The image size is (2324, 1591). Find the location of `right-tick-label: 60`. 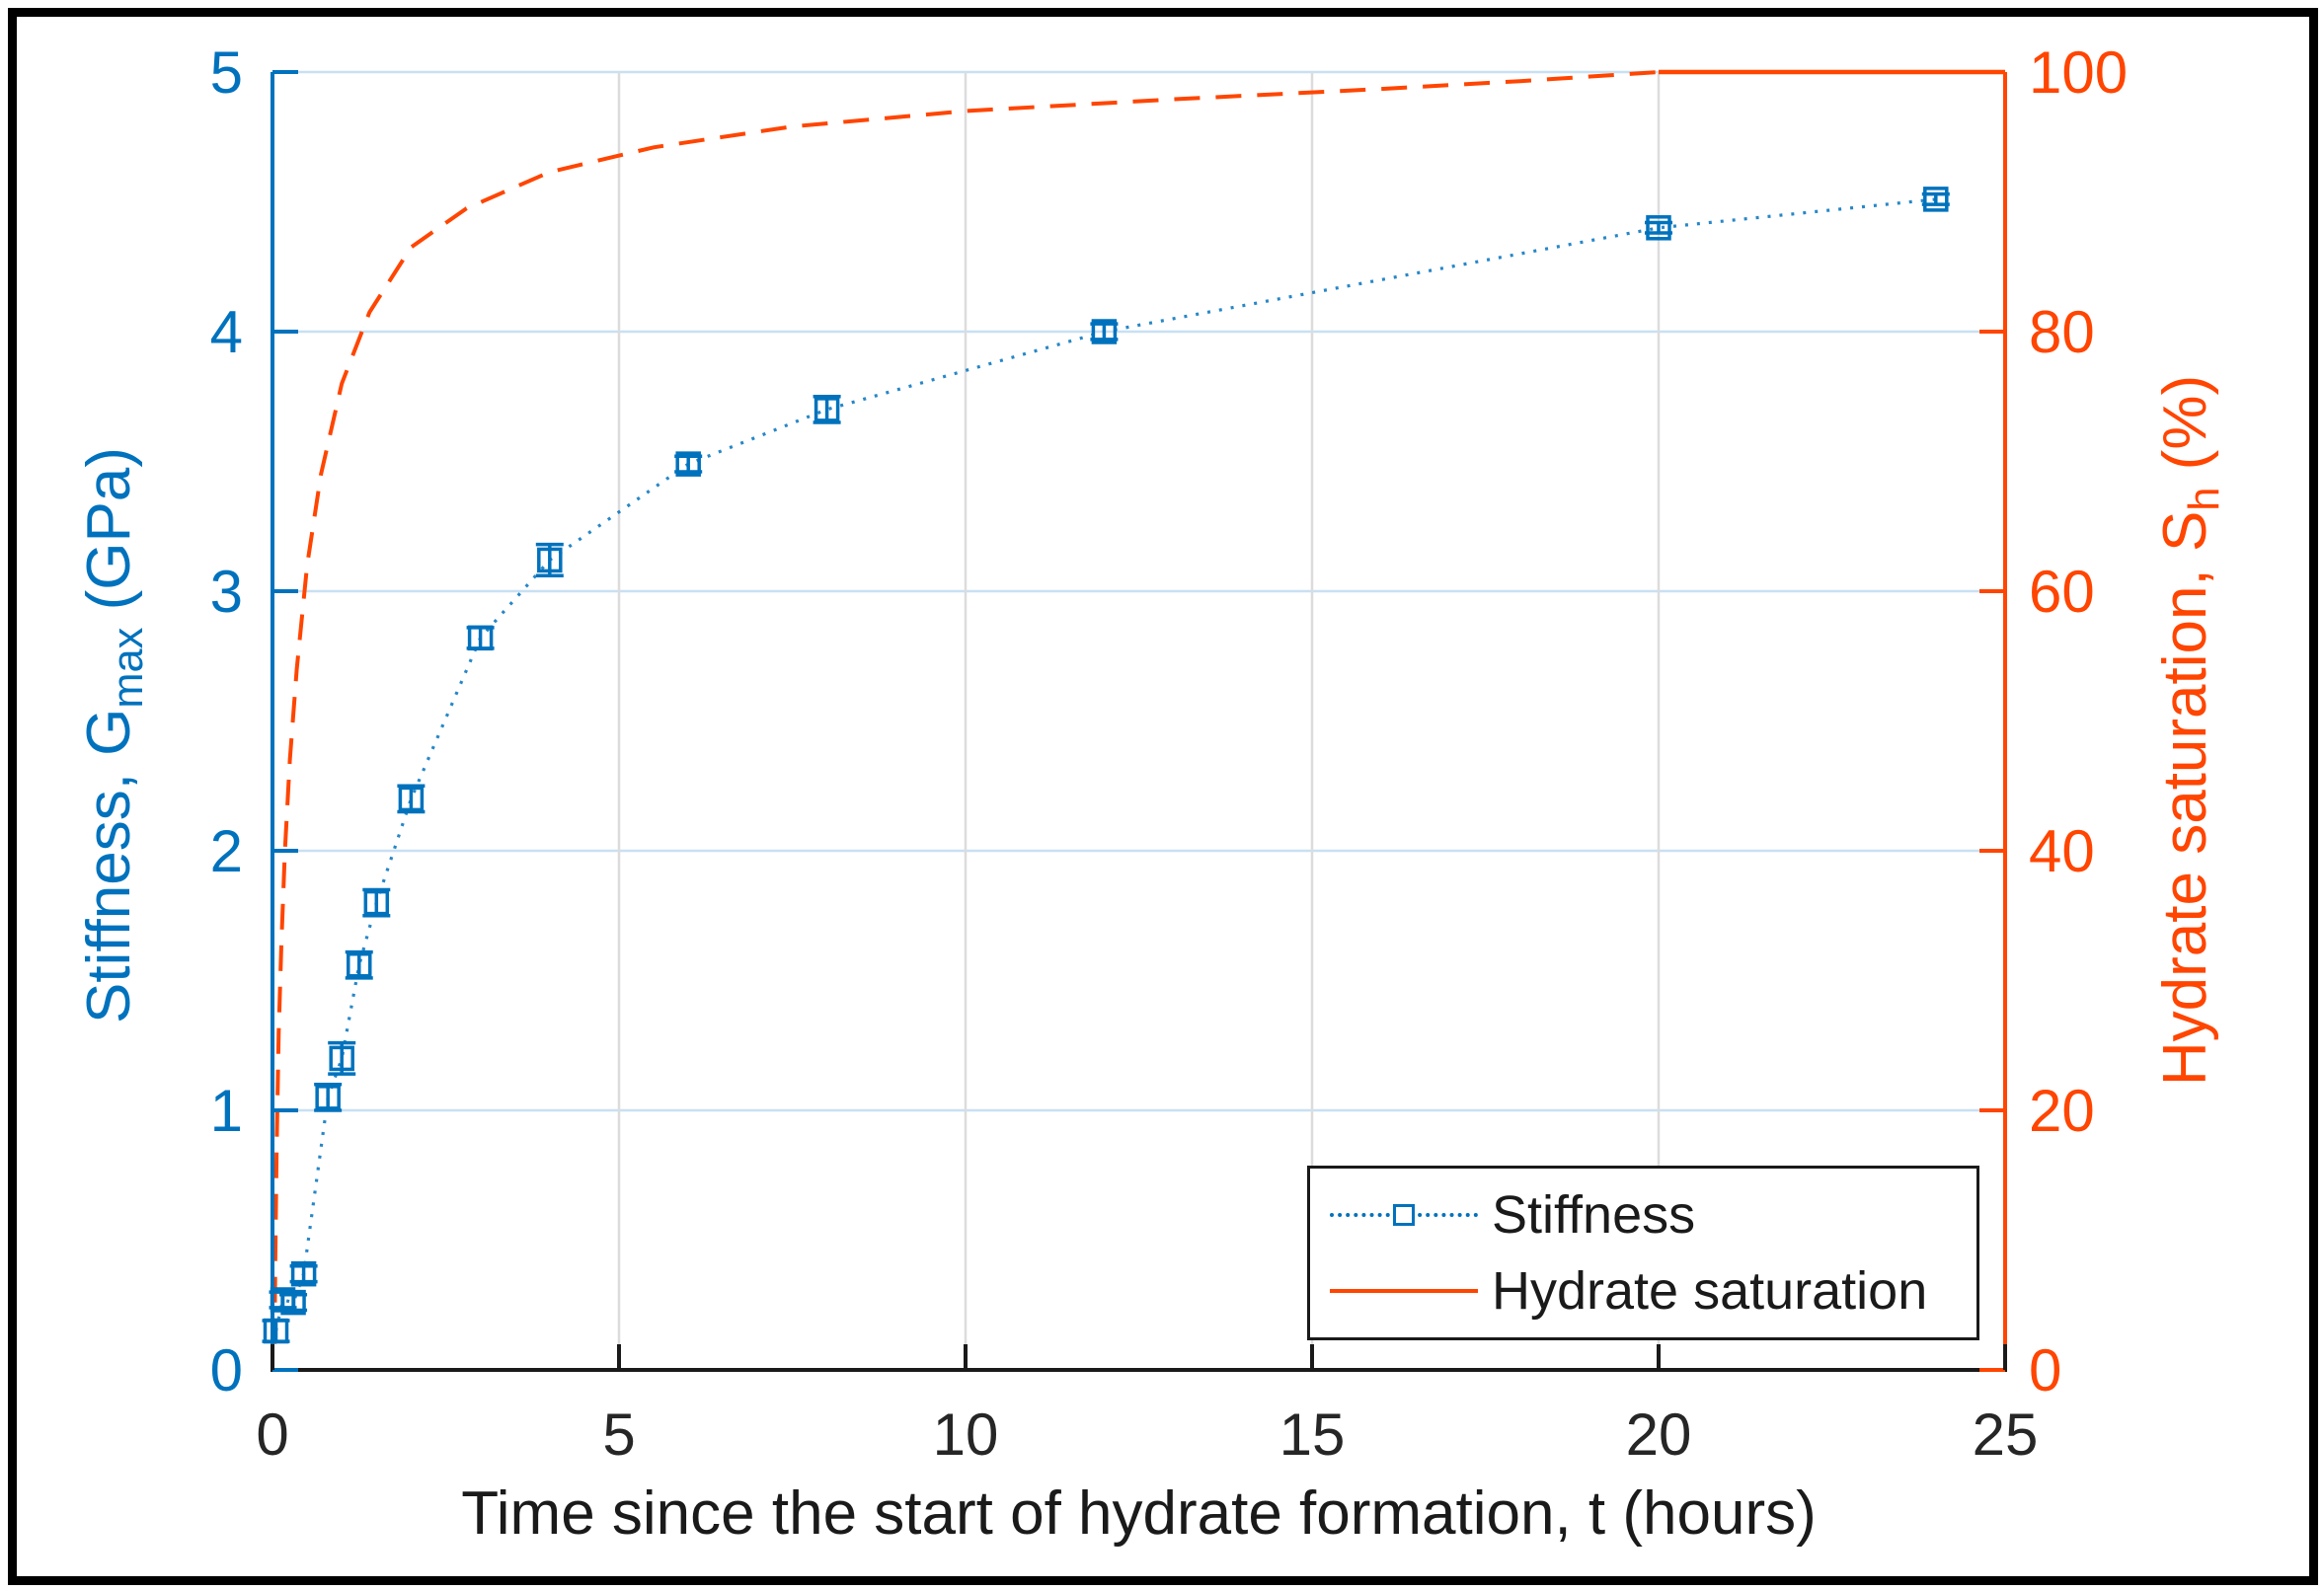

right-tick-label: 60 is located at coordinates (2062, 592).